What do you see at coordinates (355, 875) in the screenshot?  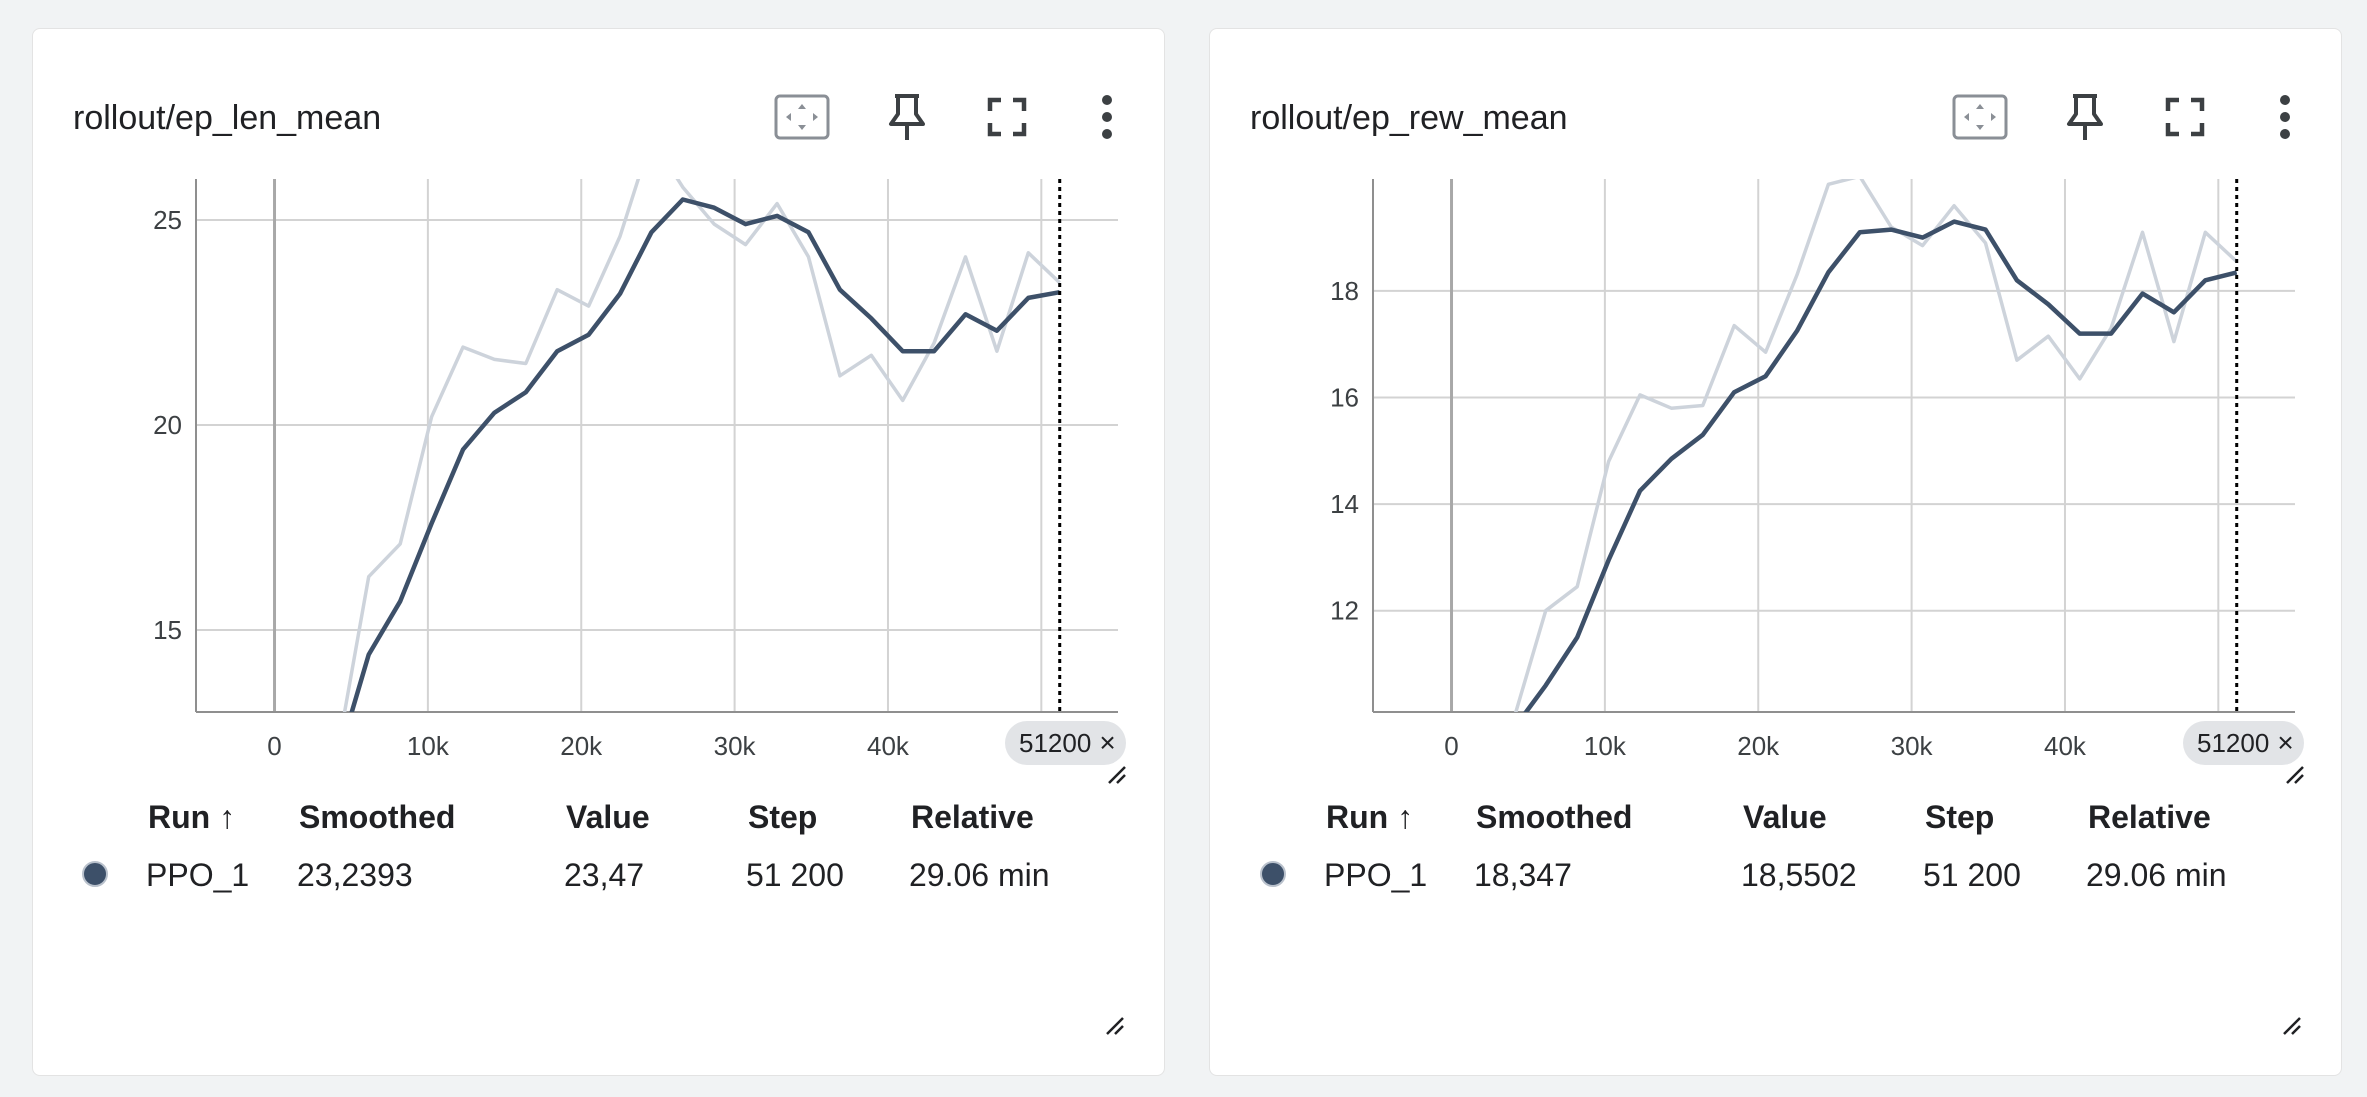 I see `cell-smoothed: 23,2393` at bounding box center [355, 875].